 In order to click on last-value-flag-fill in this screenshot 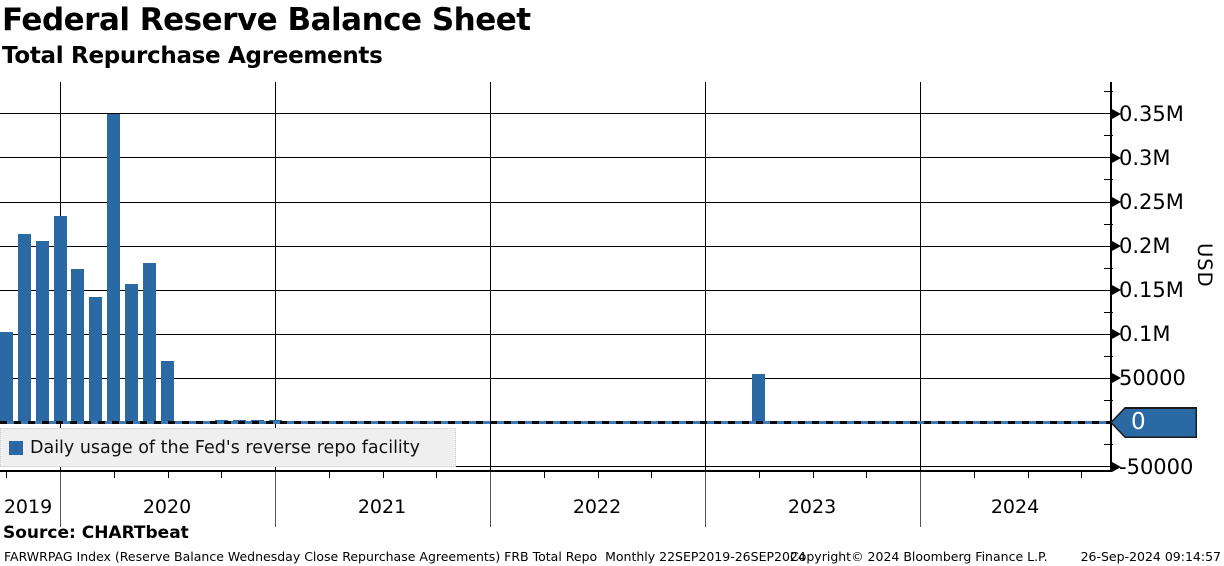, I will do `click(1154, 422)`.